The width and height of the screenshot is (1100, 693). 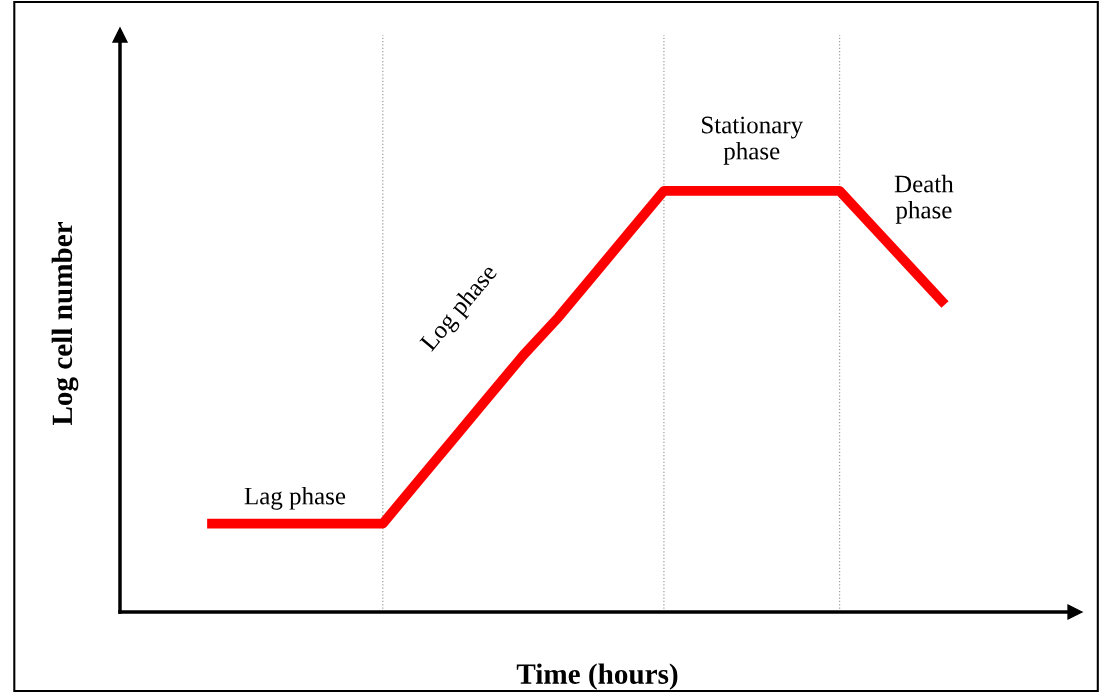 I want to click on annotation: Lag phase, so click(x=295, y=498).